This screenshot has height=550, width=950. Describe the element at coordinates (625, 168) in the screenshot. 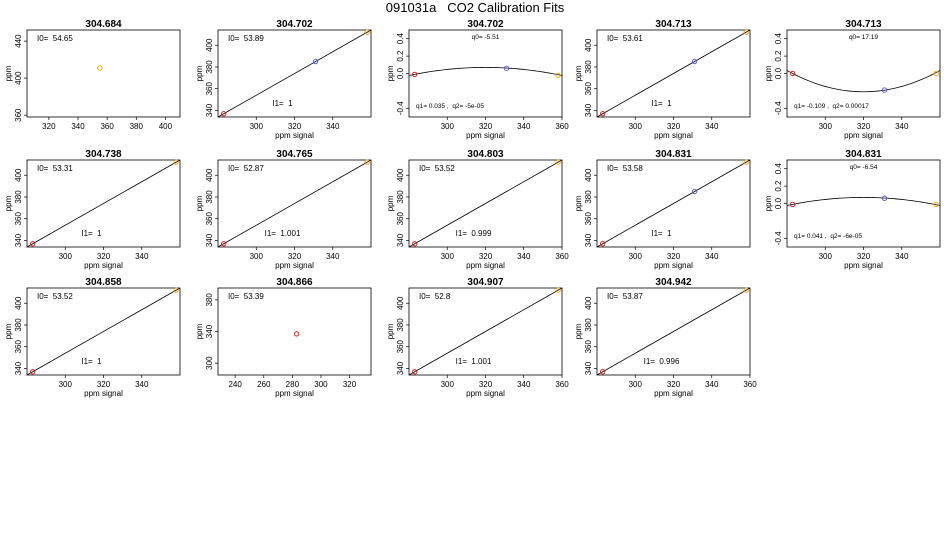

I see `fit-annotation: I0= 53.58` at that location.